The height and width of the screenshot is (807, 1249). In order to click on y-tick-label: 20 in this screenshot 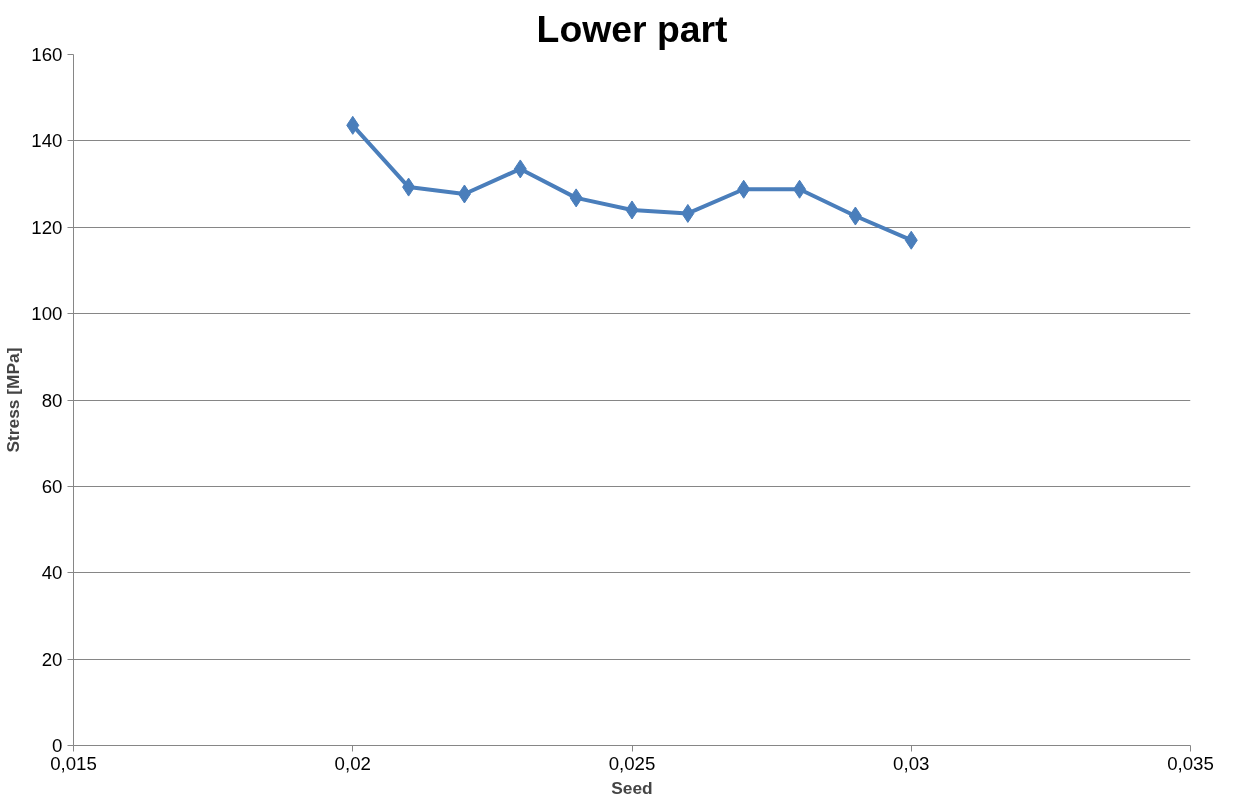, I will do `click(52, 659)`.